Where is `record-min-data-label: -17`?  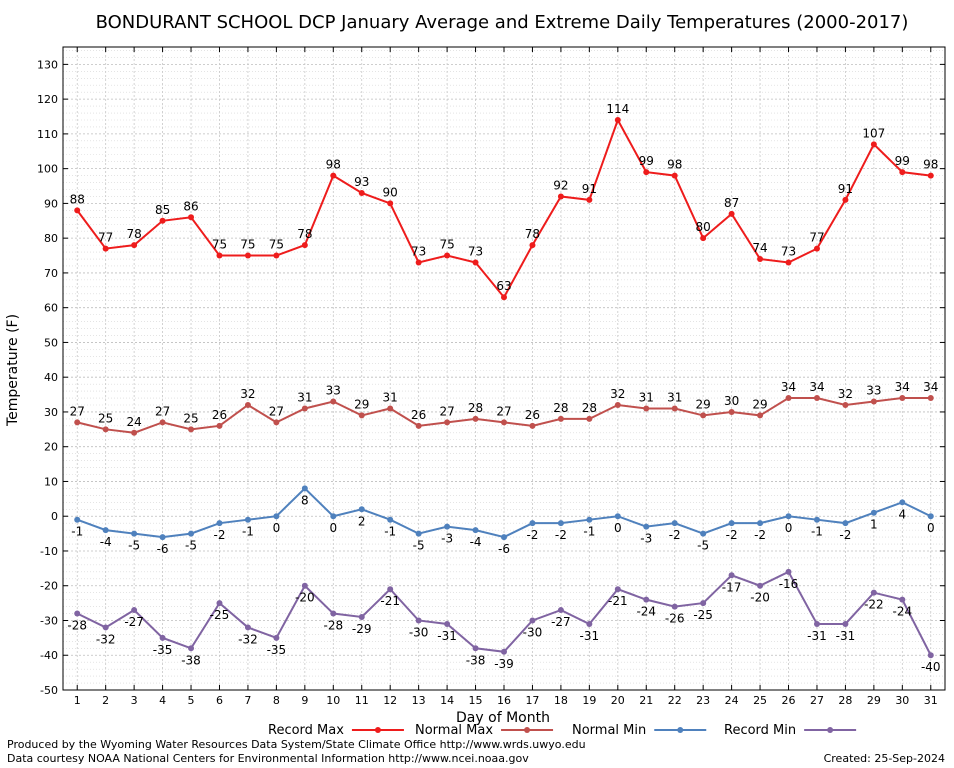 record-min-data-label: -17 is located at coordinates (732, 587).